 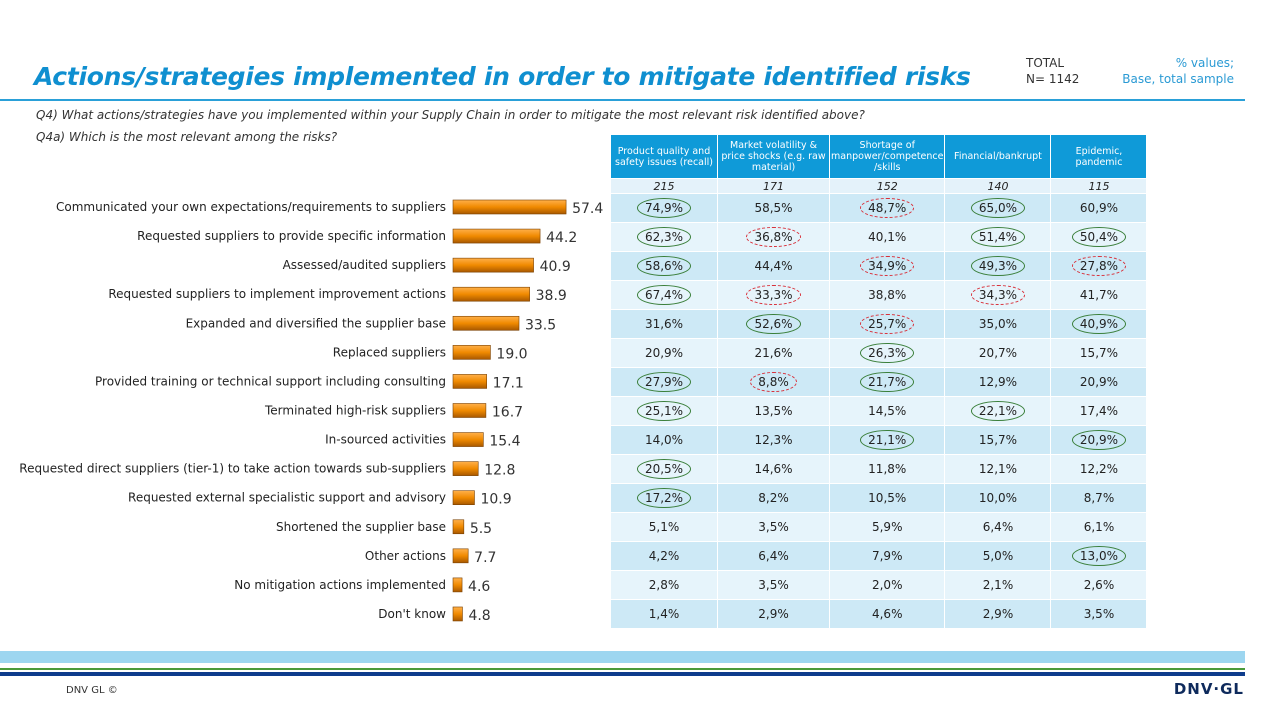 What do you see at coordinates (879, 208) in the screenshot?
I see `table-row: 74,9% 58,5% 48,7% 65,0% 60,9%` at bounding box center [879, 208].